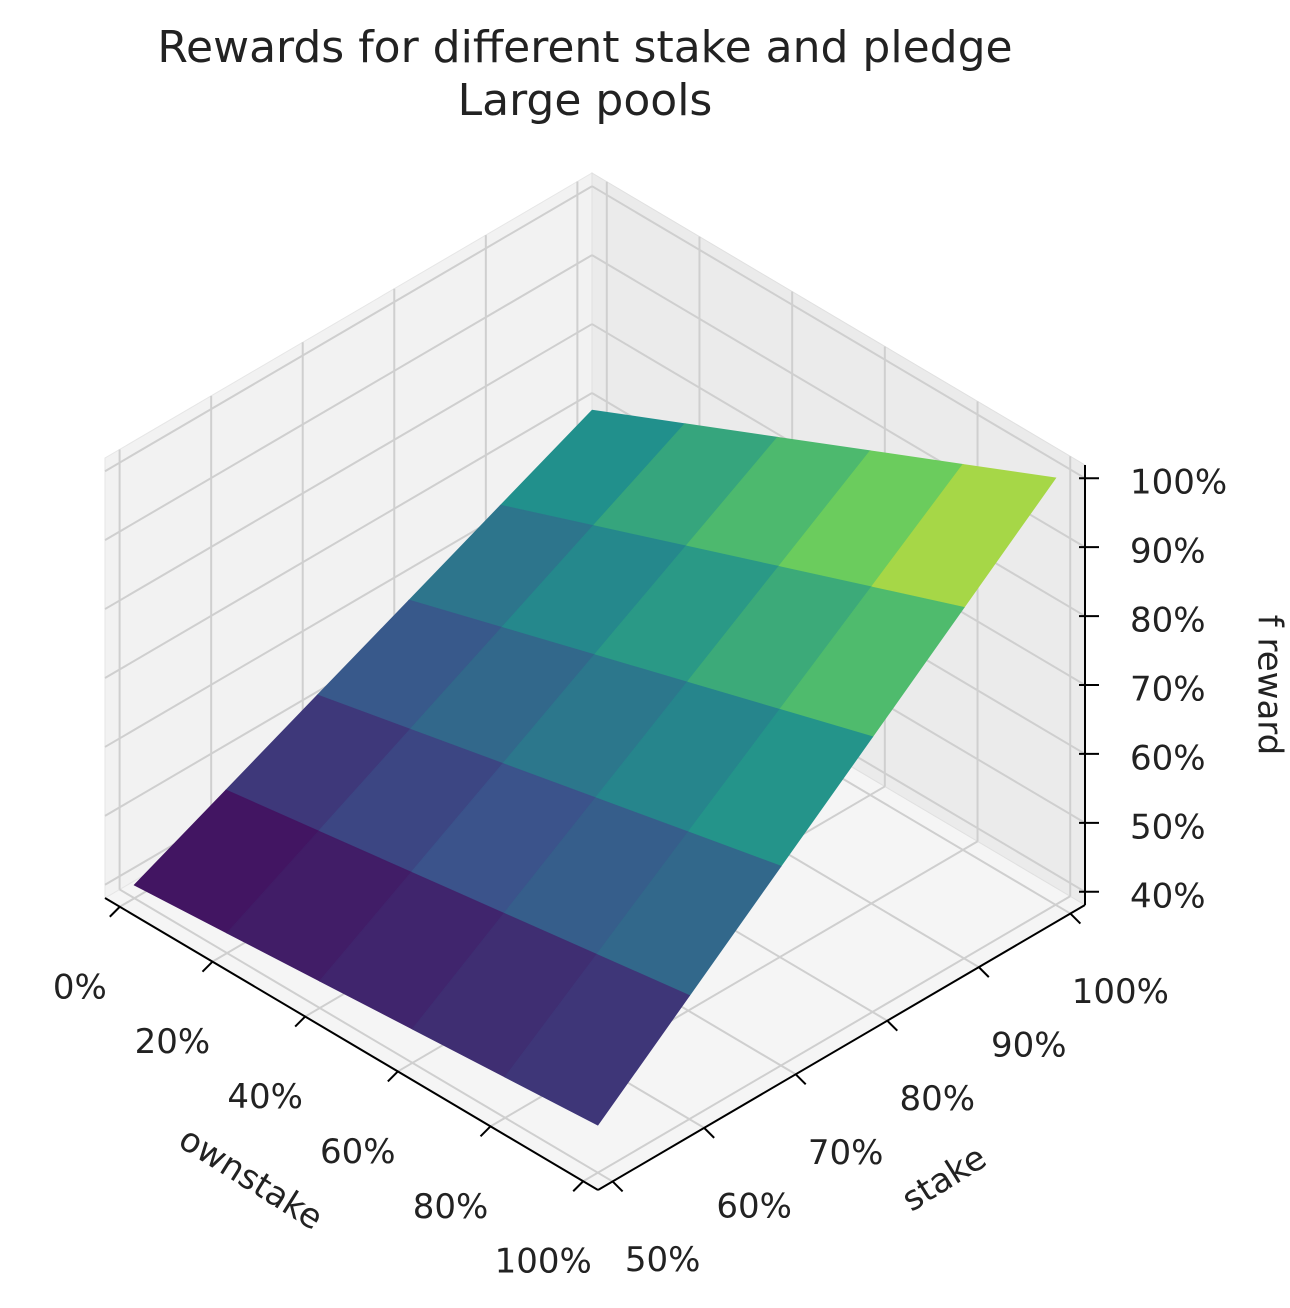 The image size is (1290, 1308). What do you see at coordinates (1168, 621) in the screenshot?
I see `z-tick-label: 80%` at bounding box center [1168, 621].